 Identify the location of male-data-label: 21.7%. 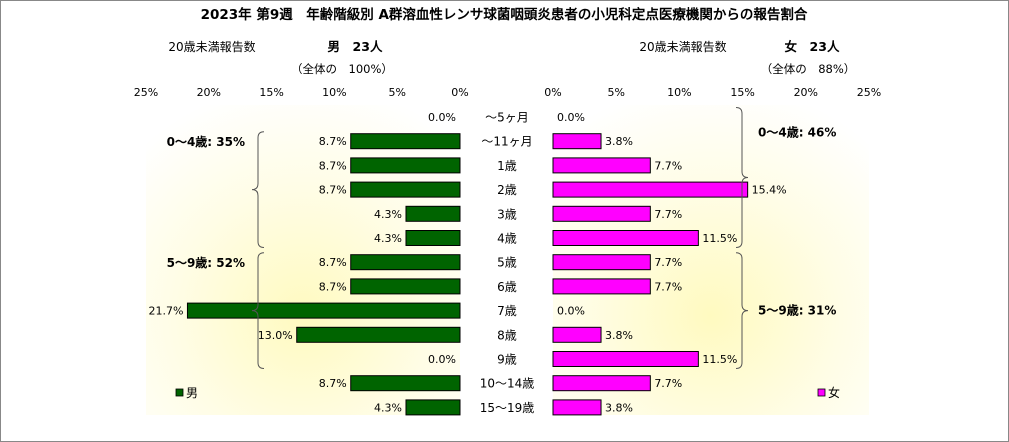
(165, 311).